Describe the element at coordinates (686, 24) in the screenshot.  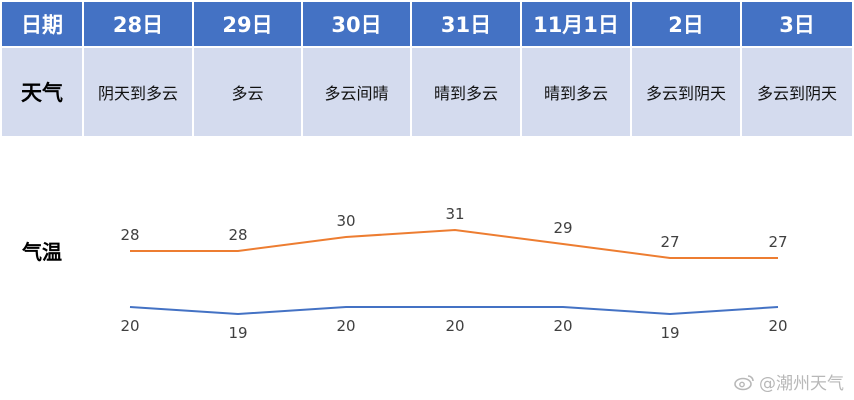
I see `date-cell: 2日` at that location.